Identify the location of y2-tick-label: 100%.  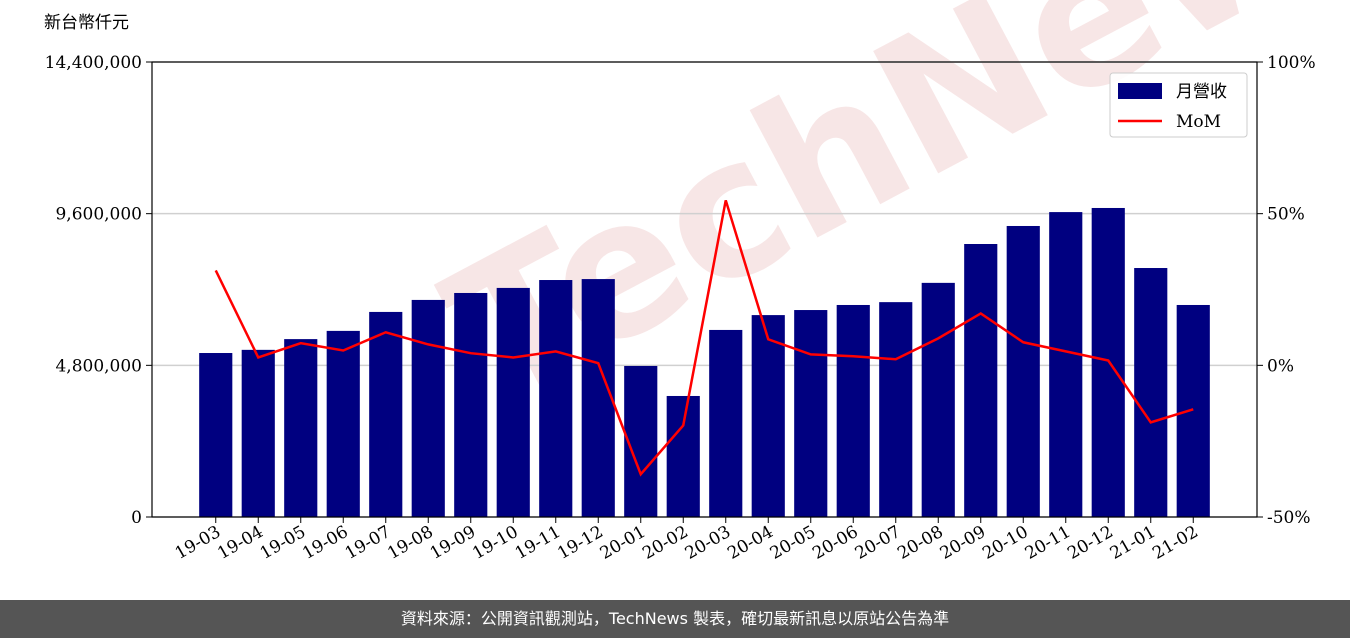
(1291, 63).